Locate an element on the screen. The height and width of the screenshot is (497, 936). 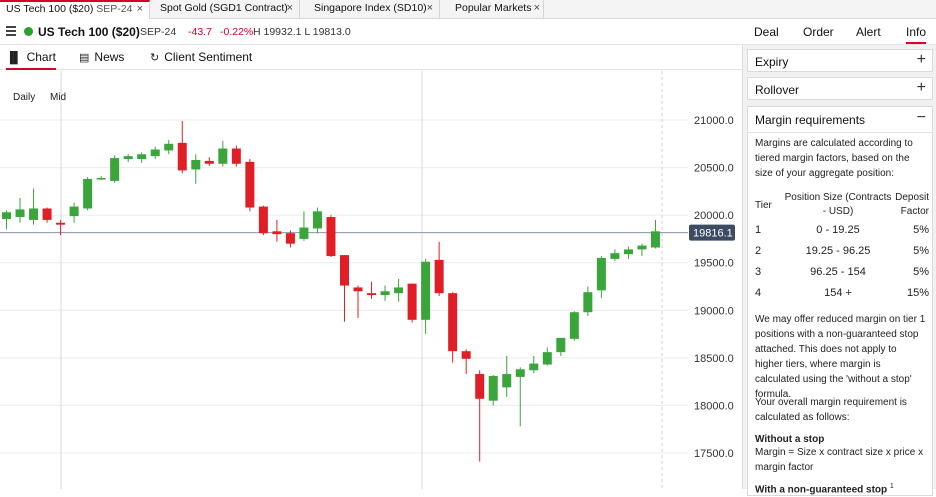
tier-cell: 3 is located at coordinates (758, 271).